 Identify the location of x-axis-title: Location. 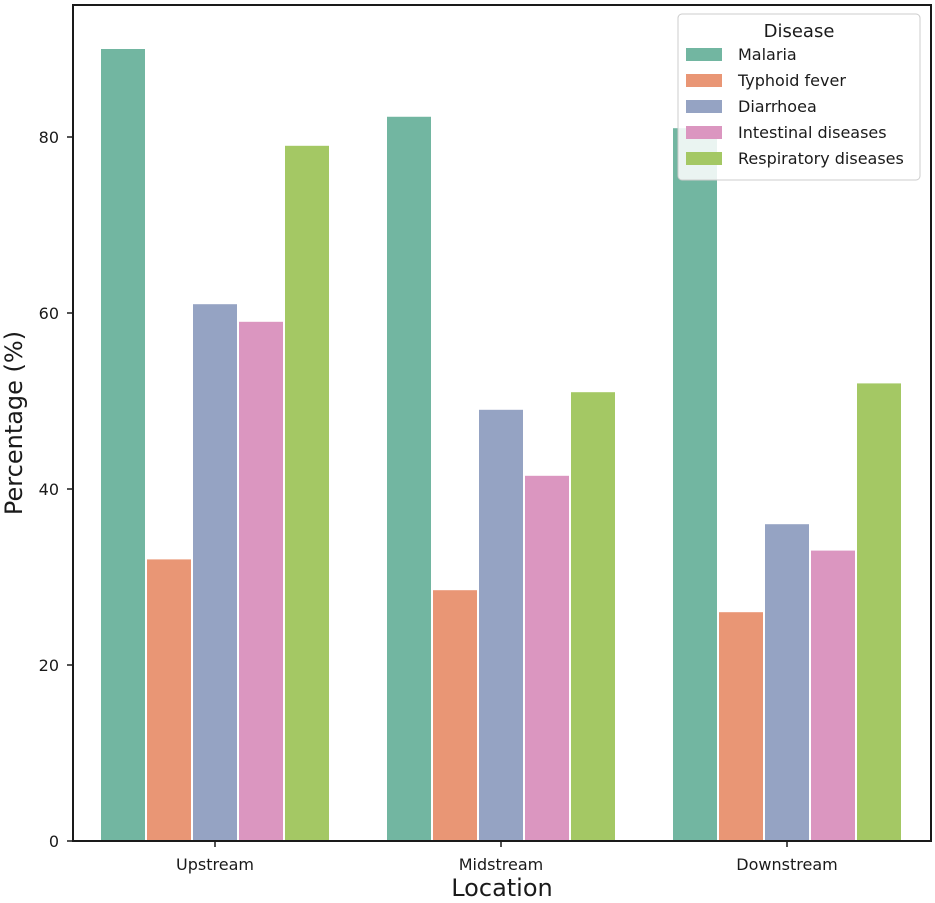
(502, 888).